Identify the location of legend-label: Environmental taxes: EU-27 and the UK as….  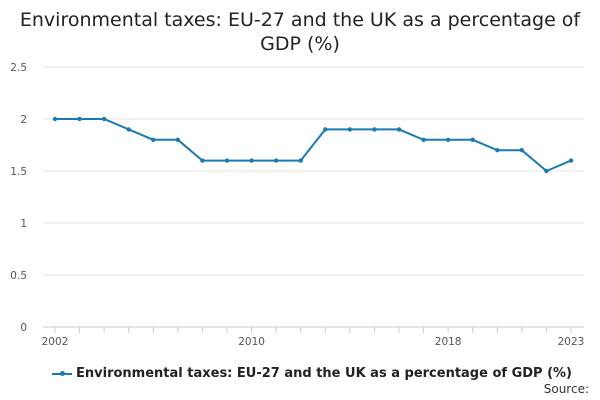
(324, 373).